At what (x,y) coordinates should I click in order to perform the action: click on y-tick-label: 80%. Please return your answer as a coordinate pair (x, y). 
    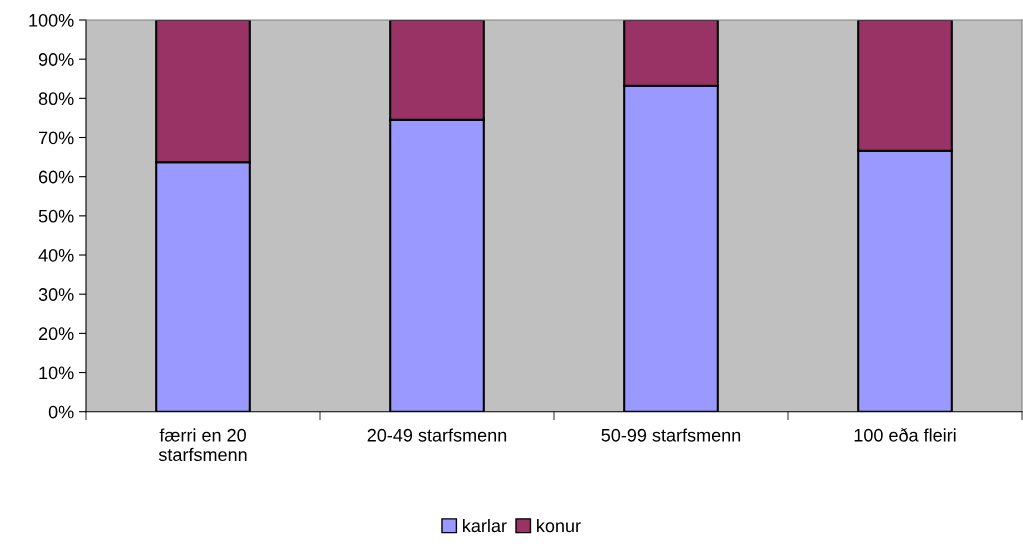
    Looking at the image, I should click on (56, 99).